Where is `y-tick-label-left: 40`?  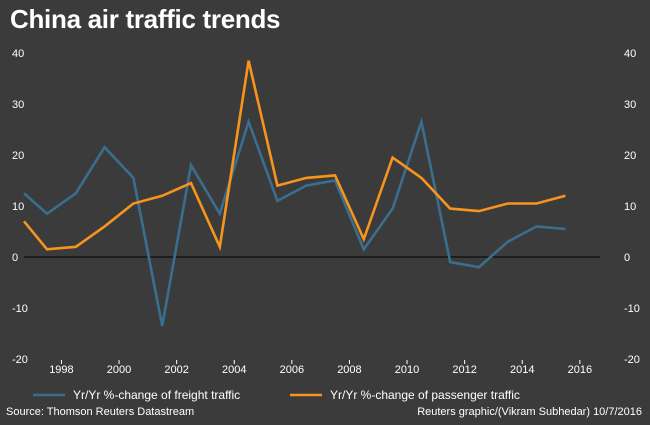 y-tick-label-left: 40 is located at coordinates (18, 54).